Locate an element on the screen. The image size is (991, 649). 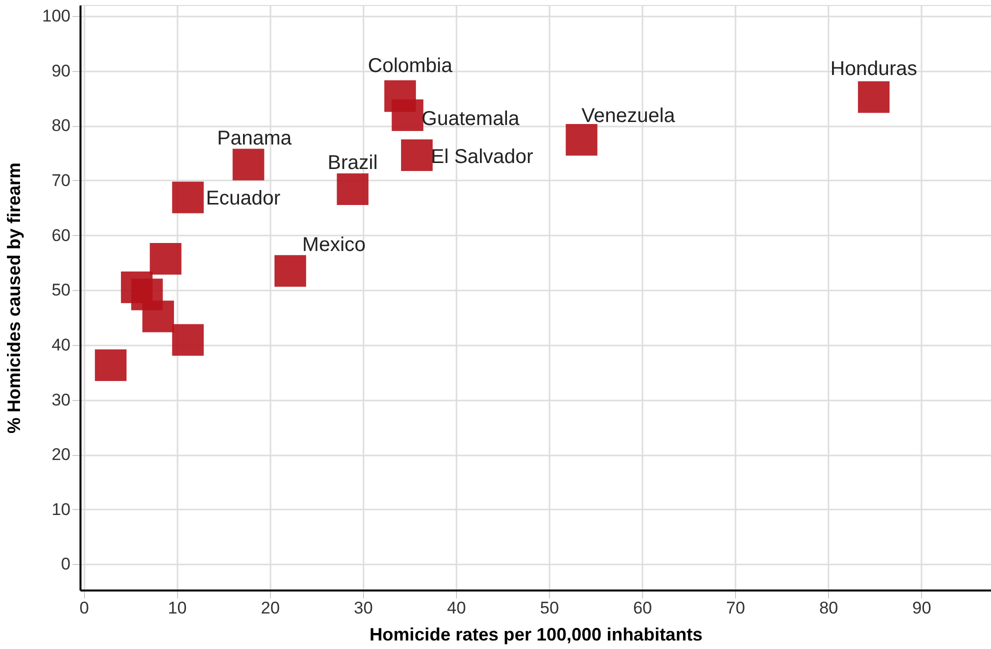
x-tick-label: 0 is located at coordinates (84, 608).